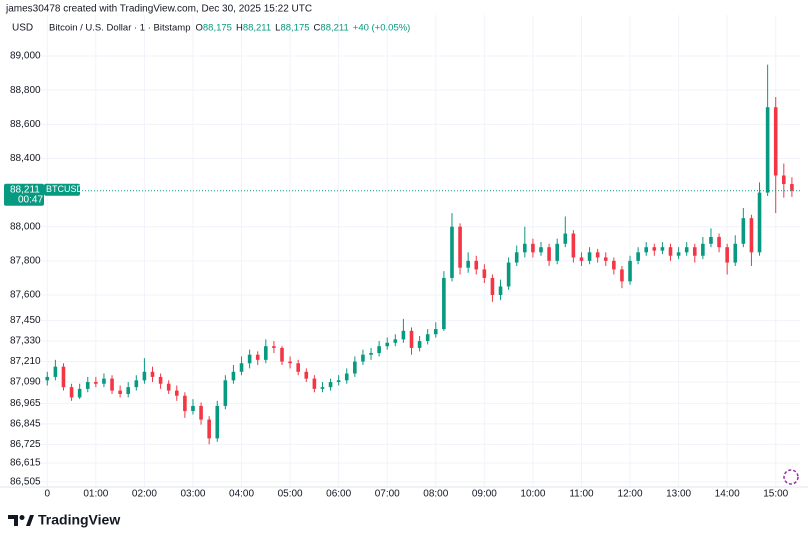  I want to click on x-tick-label: 02:00, so click(144, 494).